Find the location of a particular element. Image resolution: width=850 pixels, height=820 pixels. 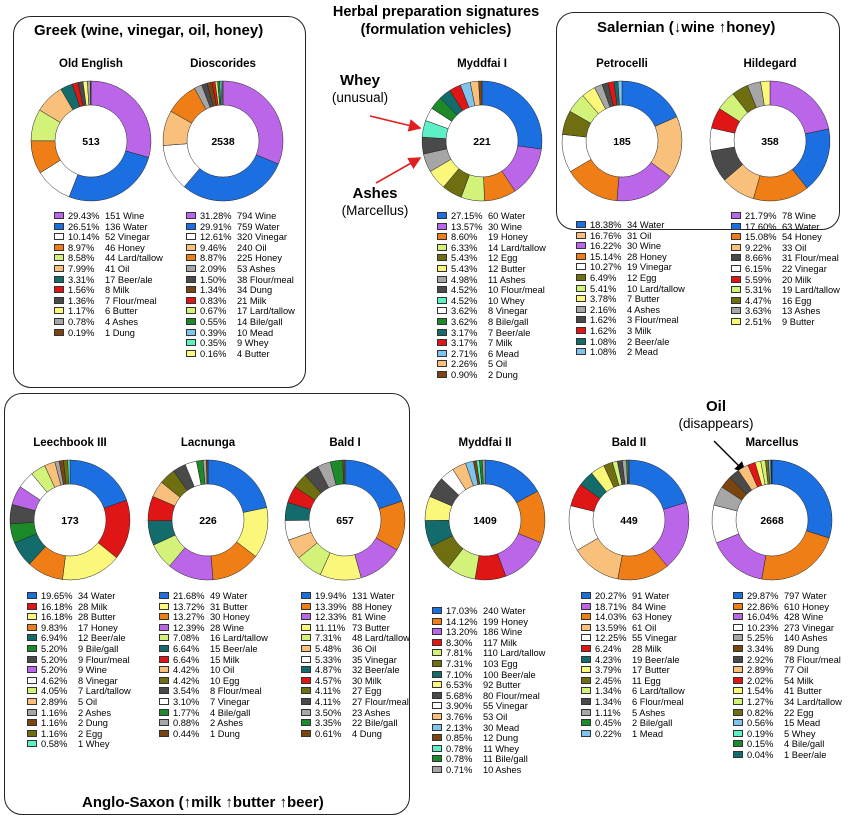

legend-label: 30 Wine is located at coordinates (505, 226).